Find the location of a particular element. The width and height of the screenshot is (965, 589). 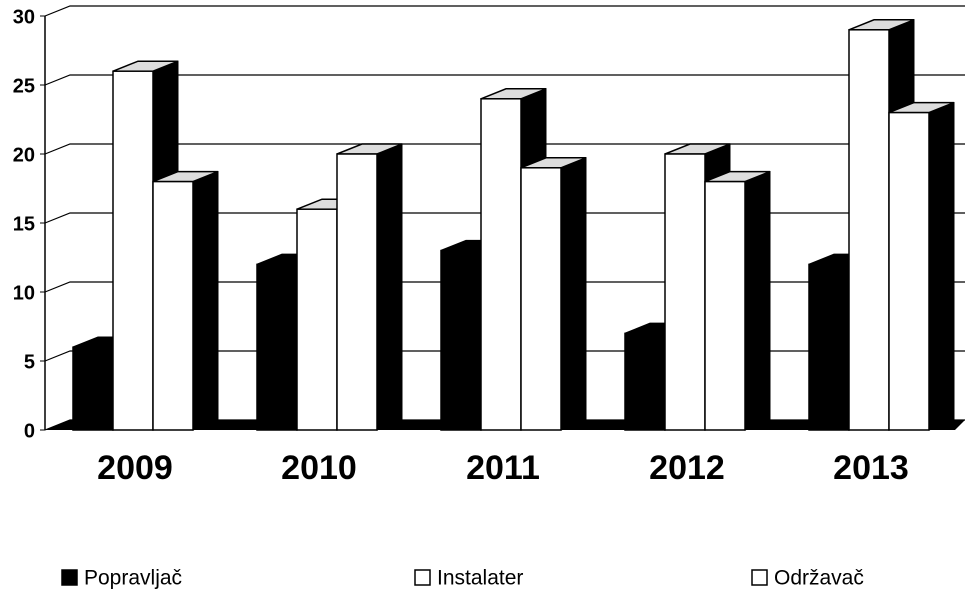

y-tick-label: 15 is located at coordinates (24, 224).